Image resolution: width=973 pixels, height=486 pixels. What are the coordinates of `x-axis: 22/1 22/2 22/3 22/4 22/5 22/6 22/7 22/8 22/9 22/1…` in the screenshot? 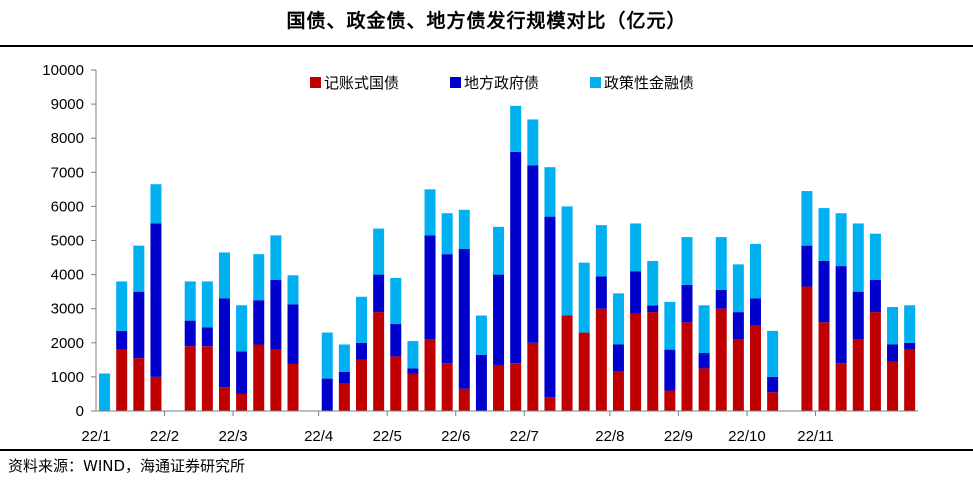 It's located at (500, 427).